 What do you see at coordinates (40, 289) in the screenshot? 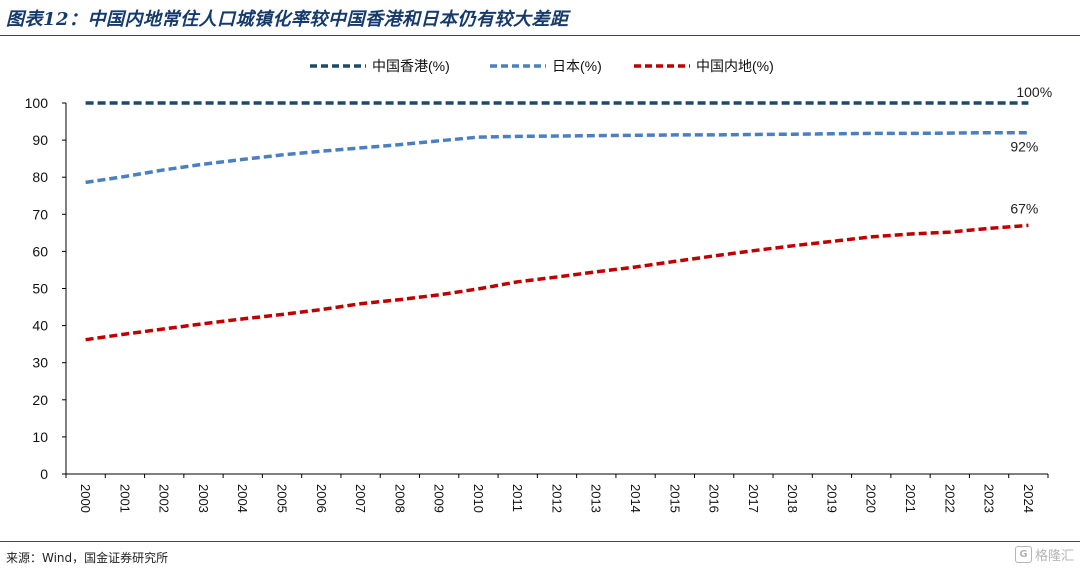
I see `y-tick-label-50: 50` at bounding box center [40, 289].